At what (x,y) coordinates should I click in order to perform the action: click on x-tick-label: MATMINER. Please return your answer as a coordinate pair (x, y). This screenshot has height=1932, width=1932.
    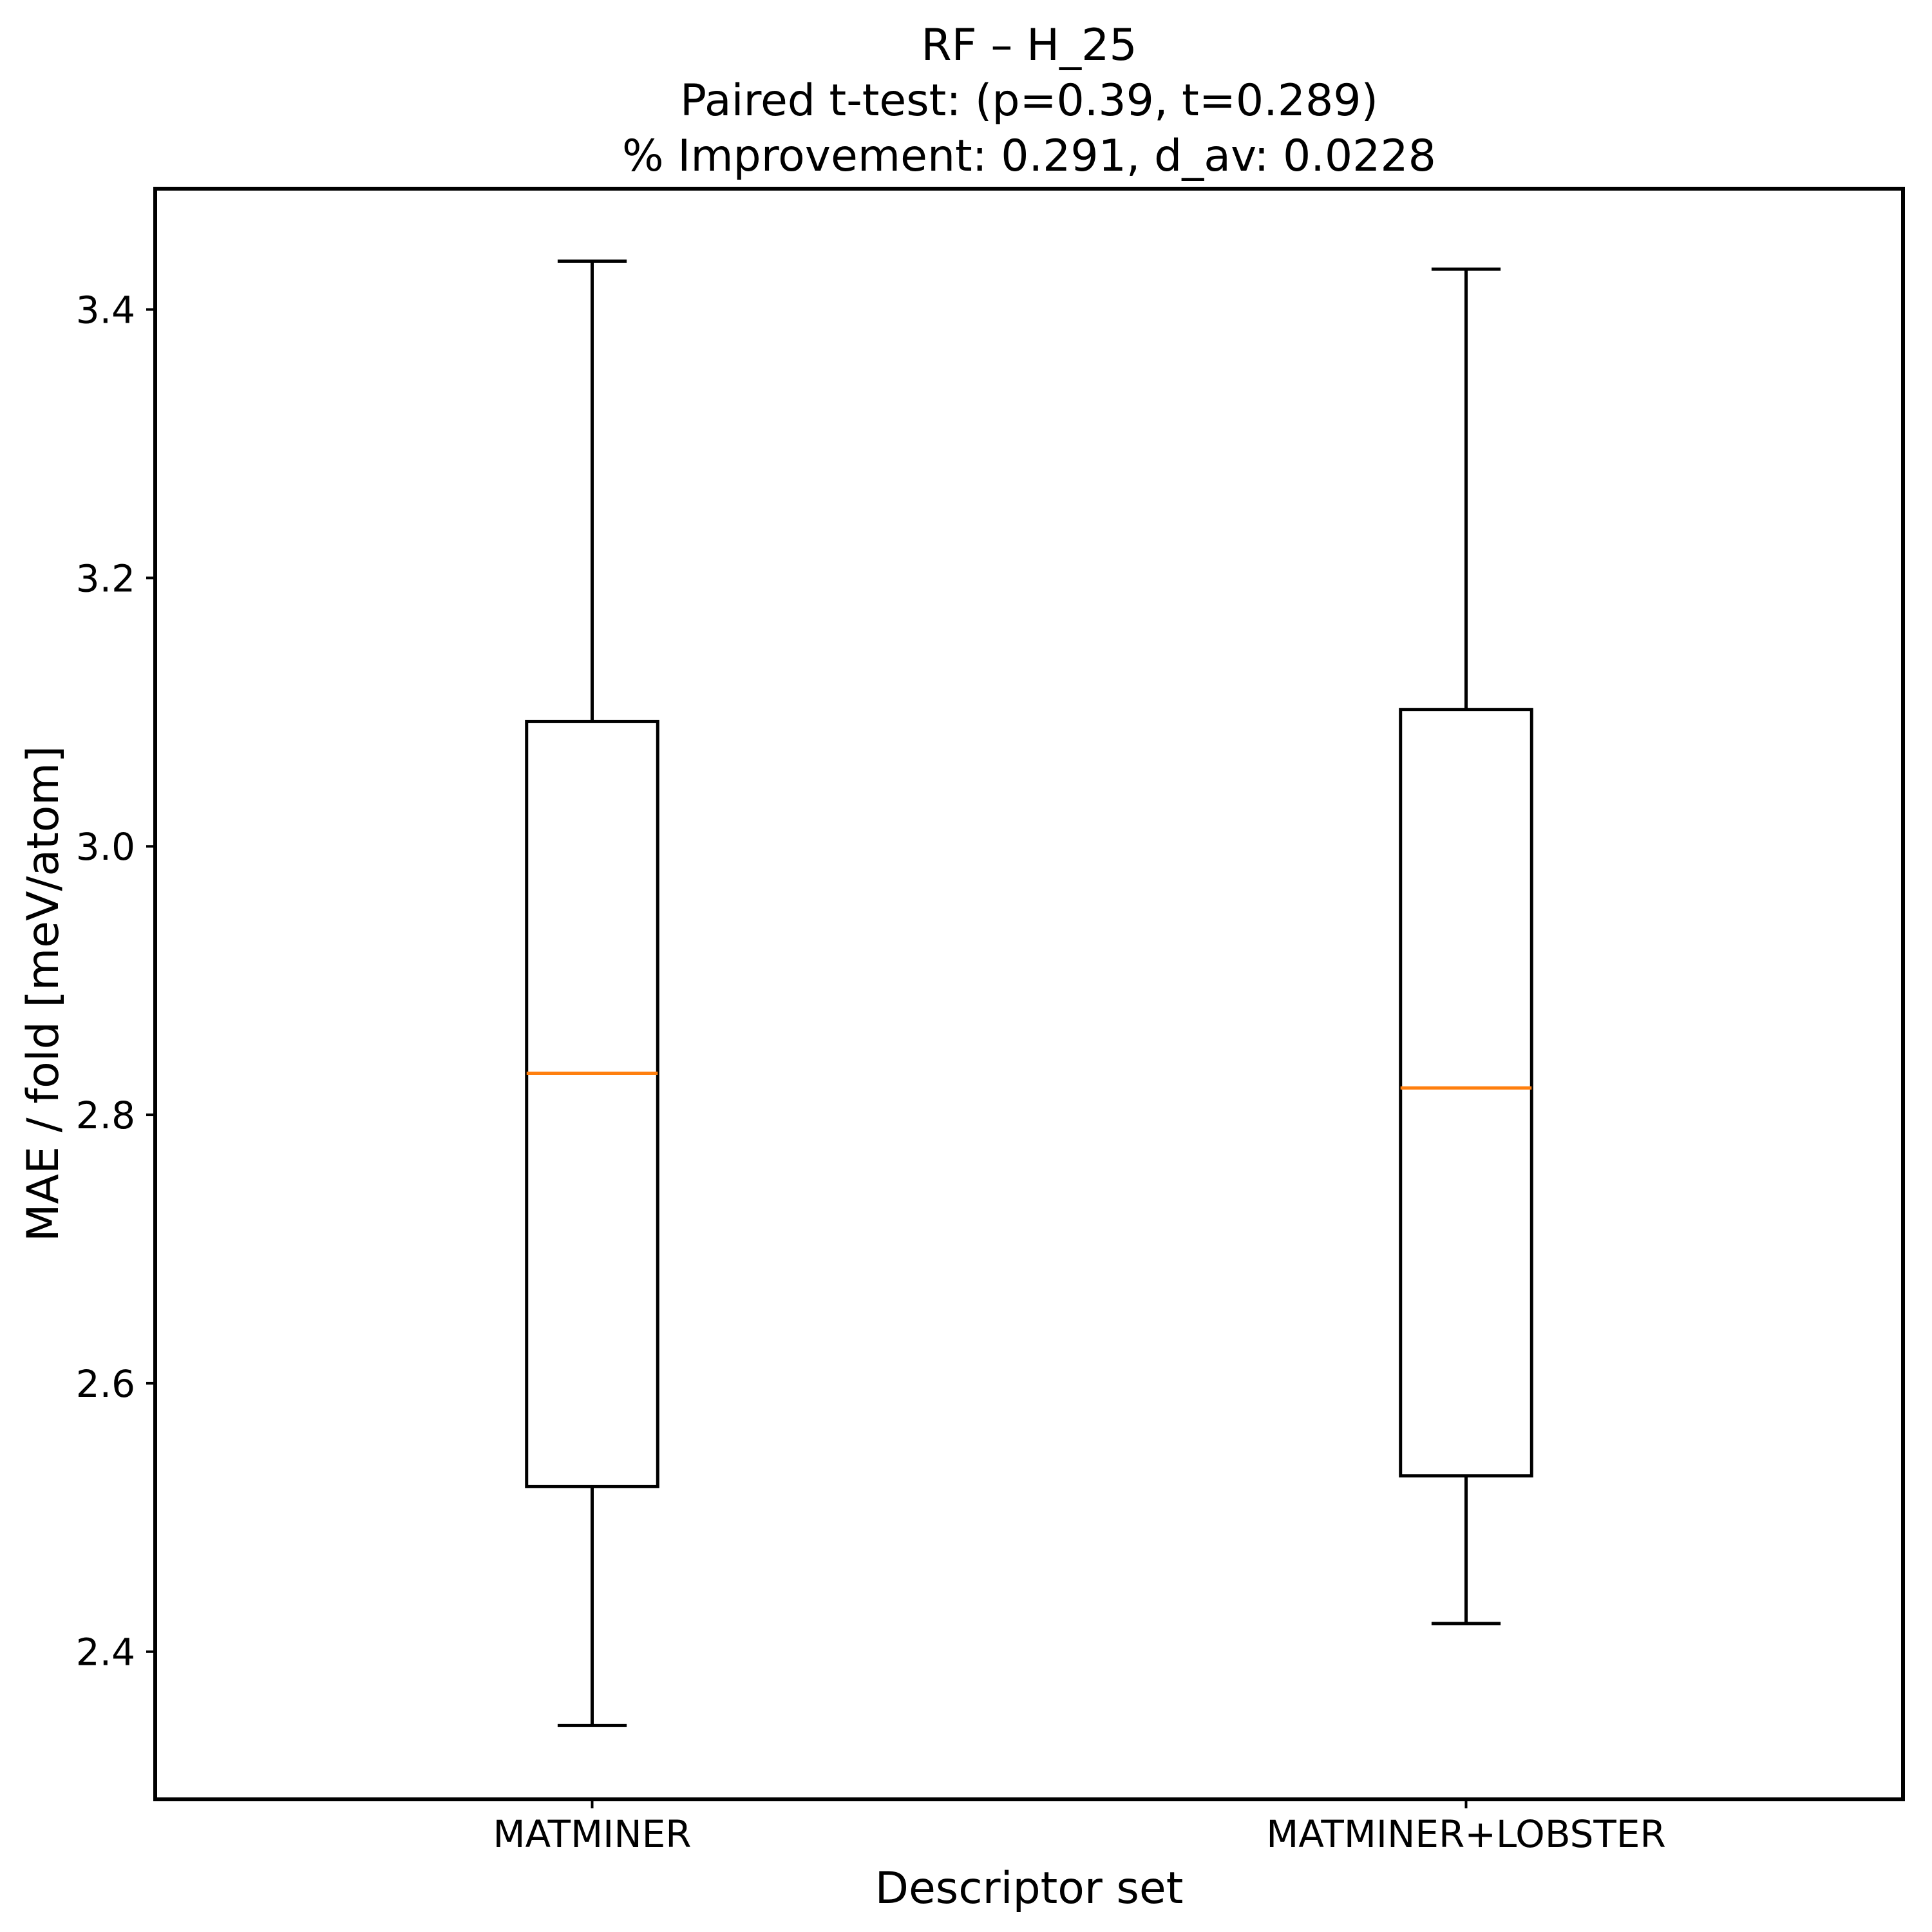
    Looking at the image, I should click on (592, 1834).